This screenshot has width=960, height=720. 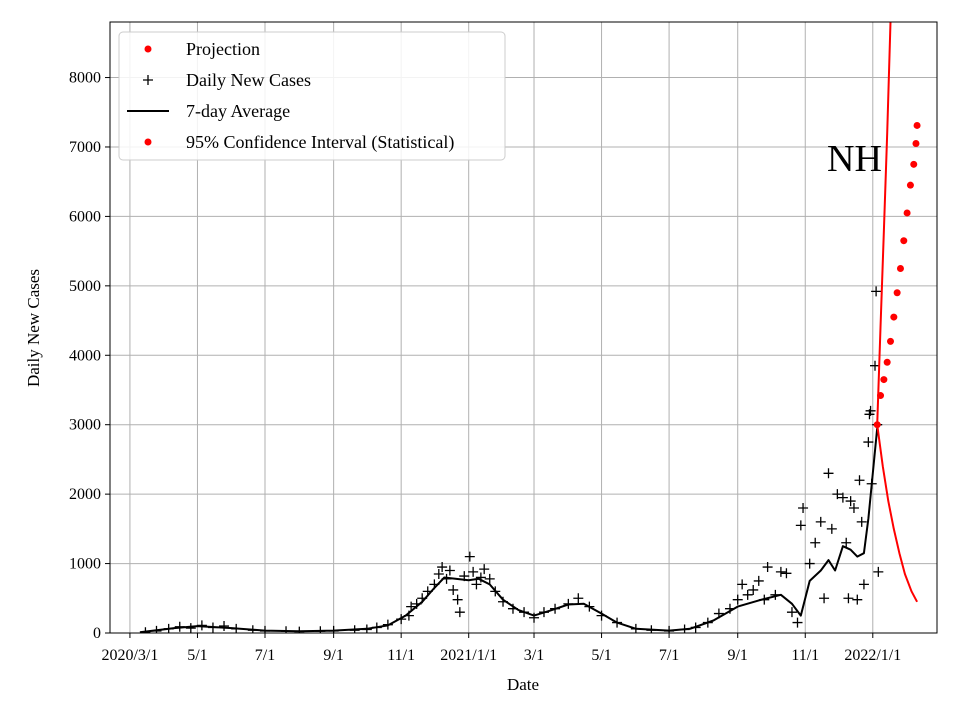 What do you see at coordinates (897, 513) in the screenshot?
I see `series-4-line` at bounding box center [897, 513].